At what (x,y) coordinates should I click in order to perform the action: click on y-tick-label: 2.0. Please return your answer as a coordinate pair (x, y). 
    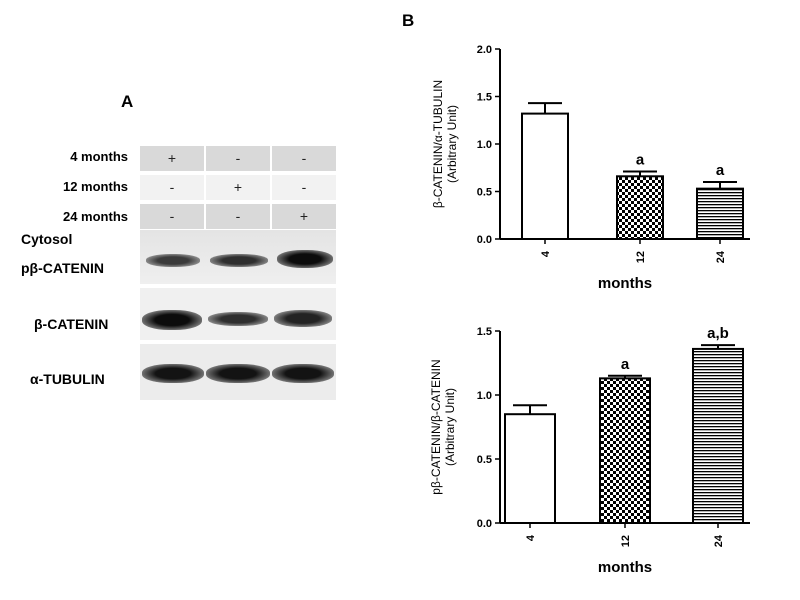
    Looking at the image, I should click on (484, 50).